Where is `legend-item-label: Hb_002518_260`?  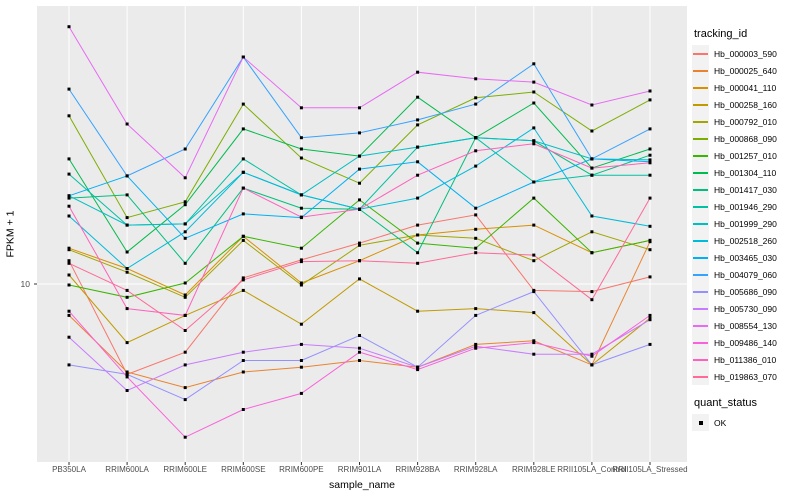 legend-item-label: Hb_002518_260 is located at coordinates (745, 240).